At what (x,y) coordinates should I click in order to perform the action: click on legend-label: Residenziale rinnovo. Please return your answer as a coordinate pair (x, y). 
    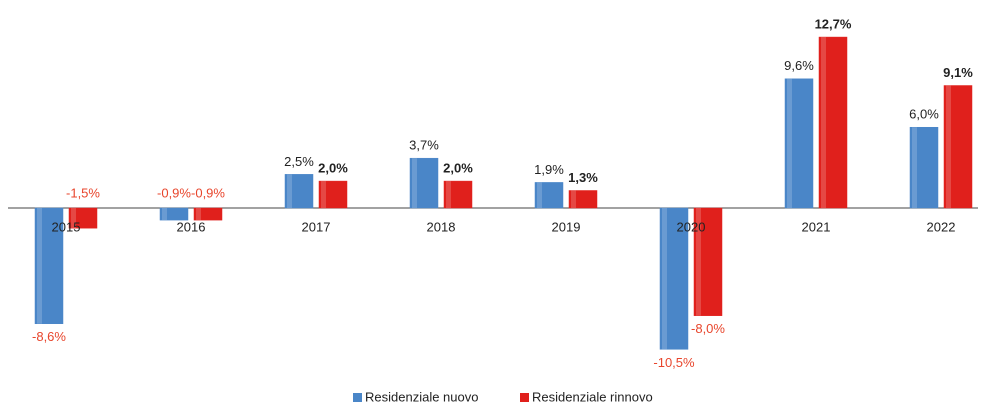
    Looking at the image, I should click on (592, 396).